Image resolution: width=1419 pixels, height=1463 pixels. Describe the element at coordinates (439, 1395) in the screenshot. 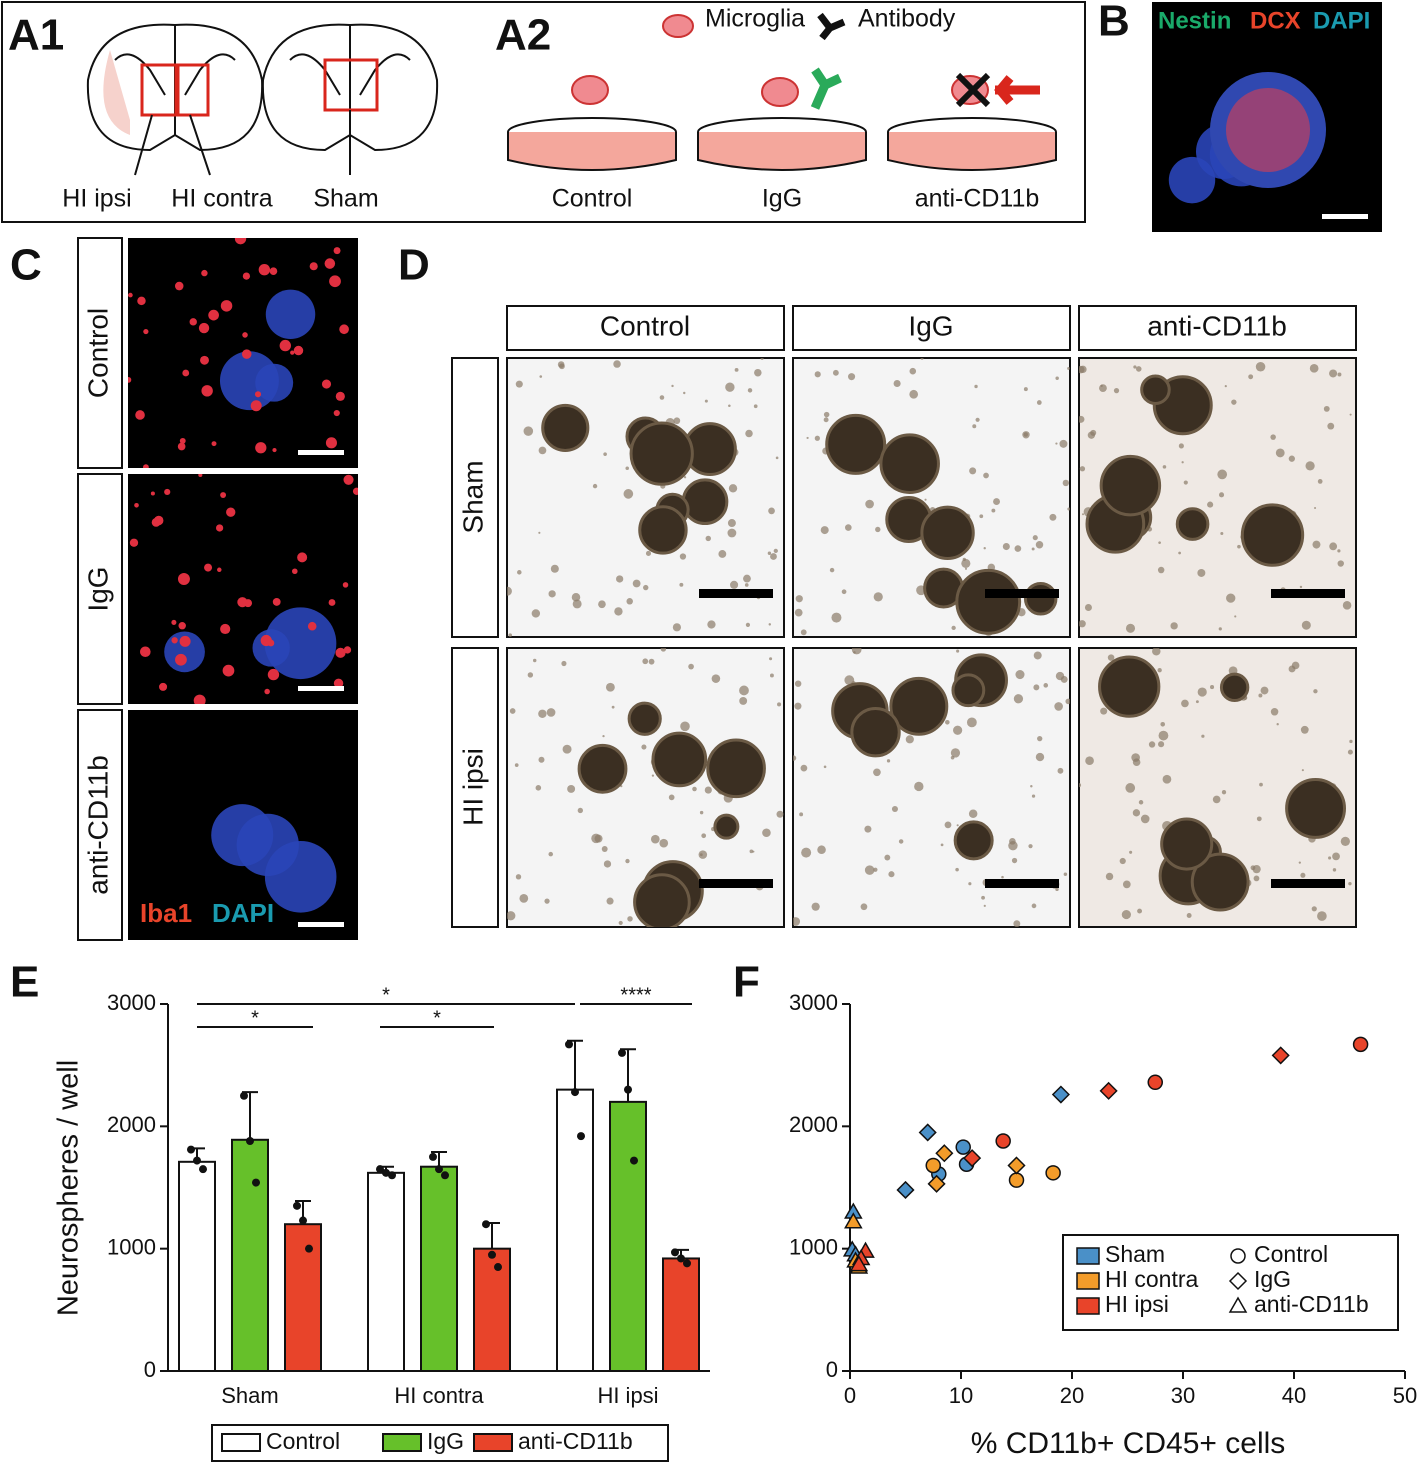

I see `x-tick-label: HI contra` at that location.